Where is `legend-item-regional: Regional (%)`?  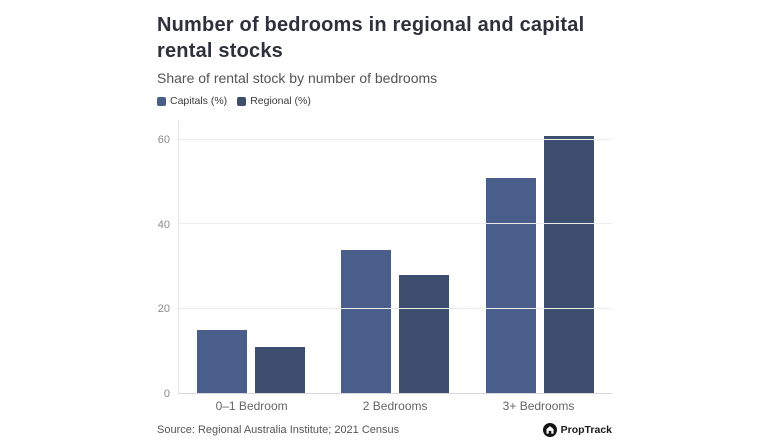
legend-item-regional: Regional (%) is located at coordinates (274, 101).